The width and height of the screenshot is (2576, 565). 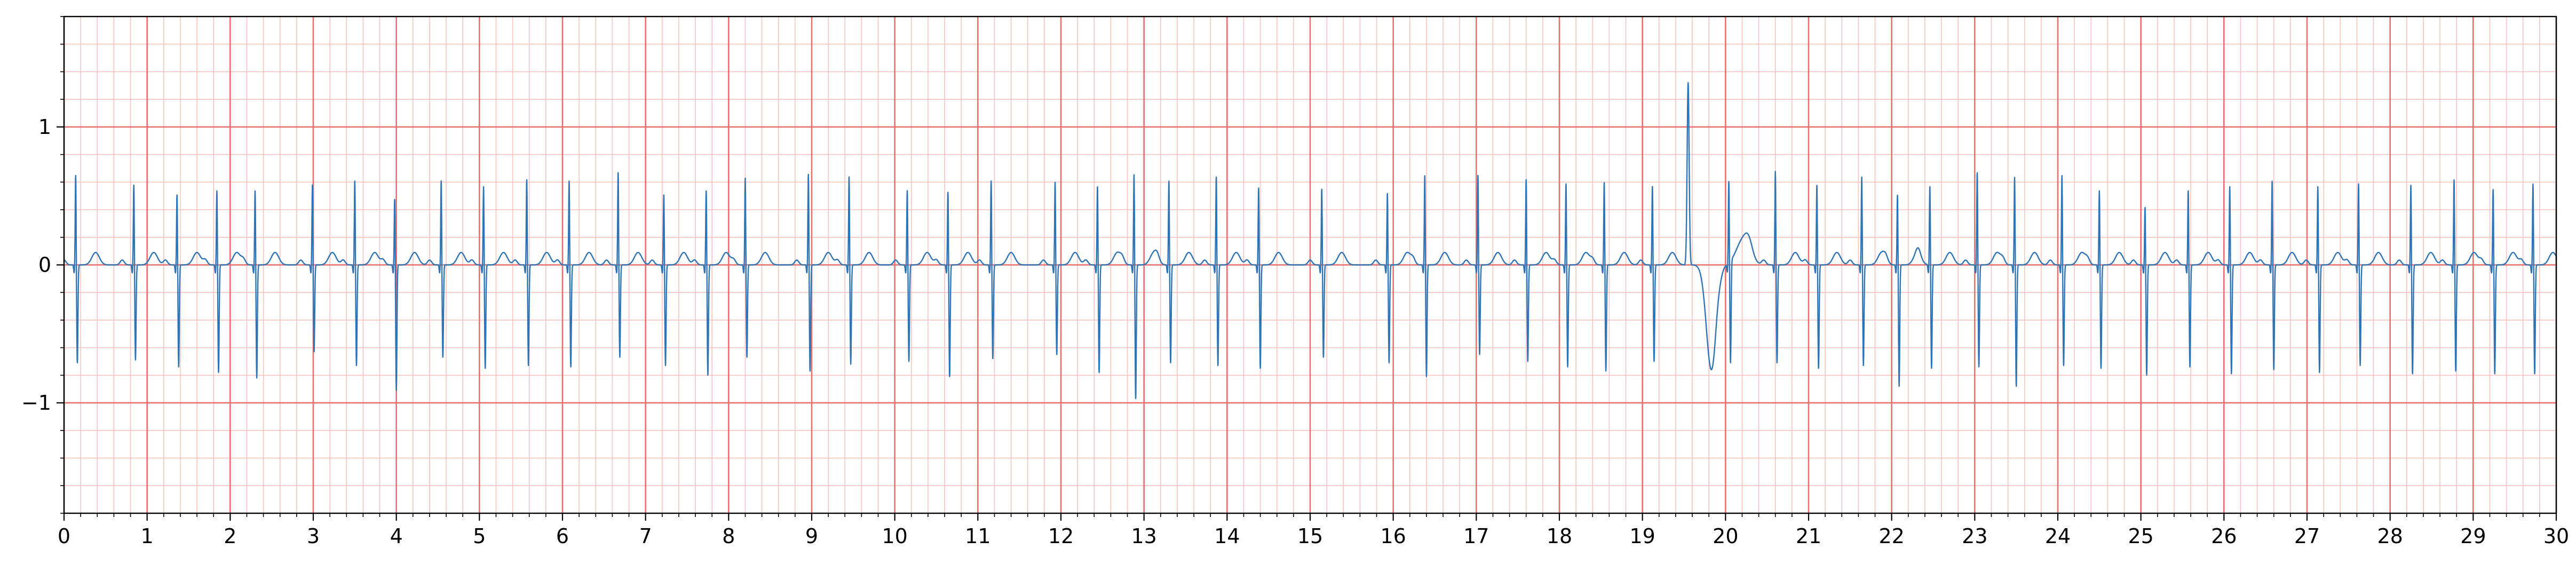 I want to click on x-tick-label: 23, so click(x=1974, y=536).